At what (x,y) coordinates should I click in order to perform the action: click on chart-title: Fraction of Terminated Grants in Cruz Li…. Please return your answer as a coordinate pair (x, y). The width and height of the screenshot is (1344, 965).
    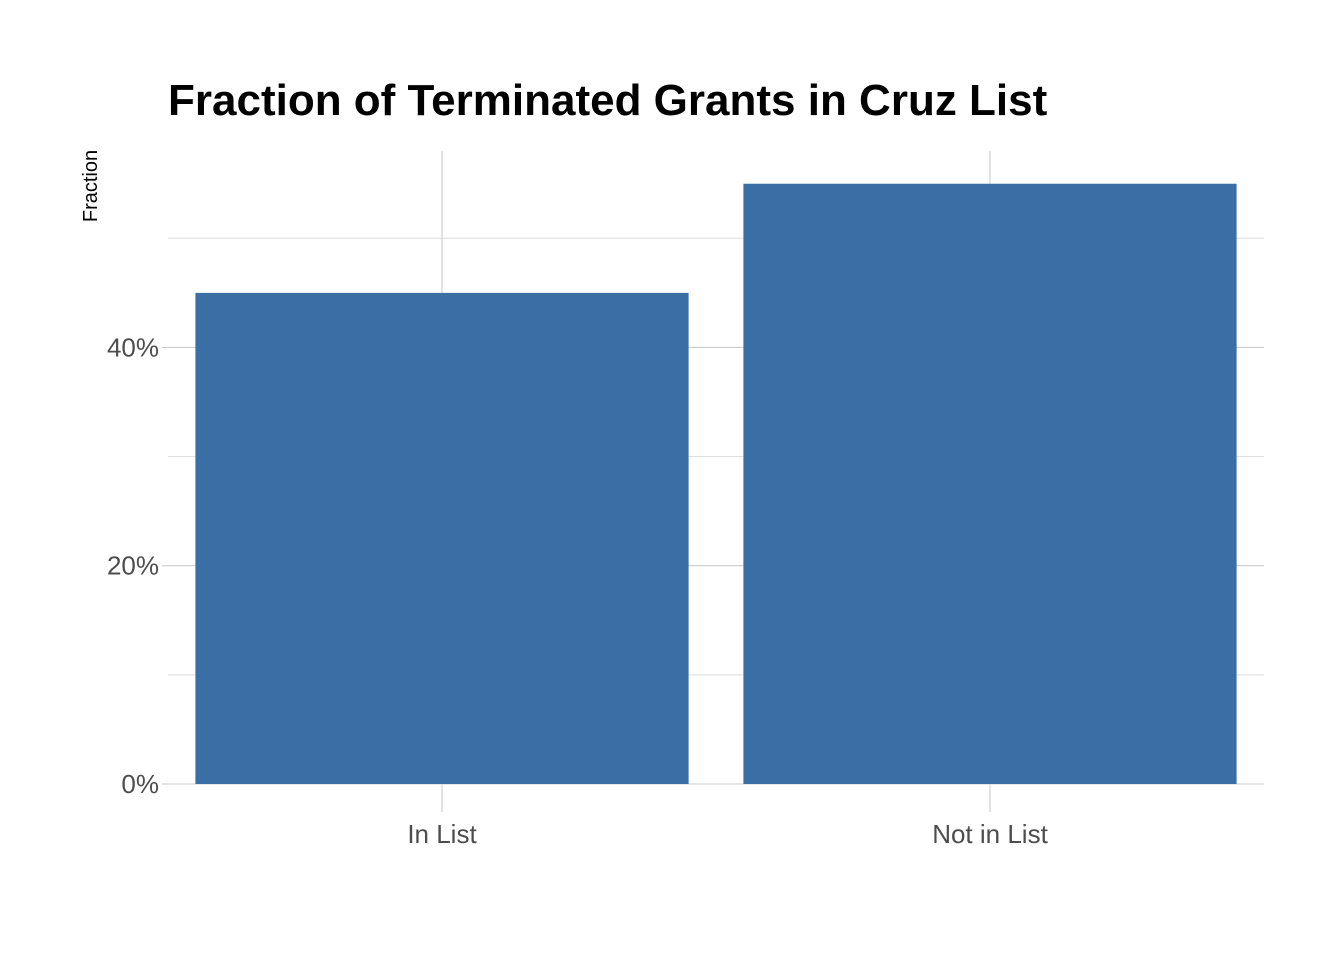
    Looking at the image, I should click on (608, 100).